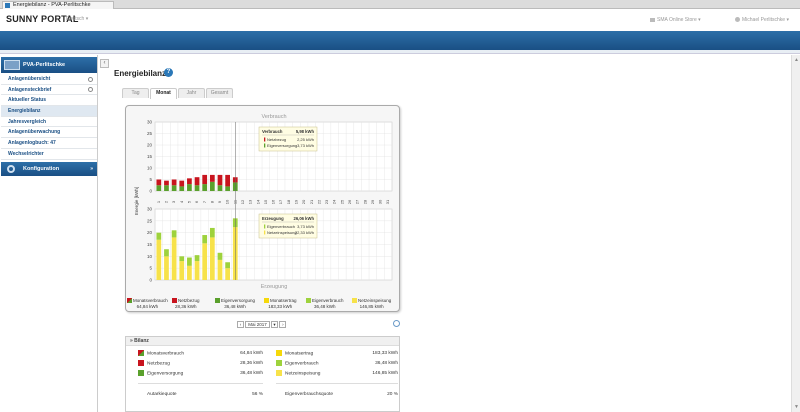  I want to click on x-tick-label: 21, so click(311, 201).